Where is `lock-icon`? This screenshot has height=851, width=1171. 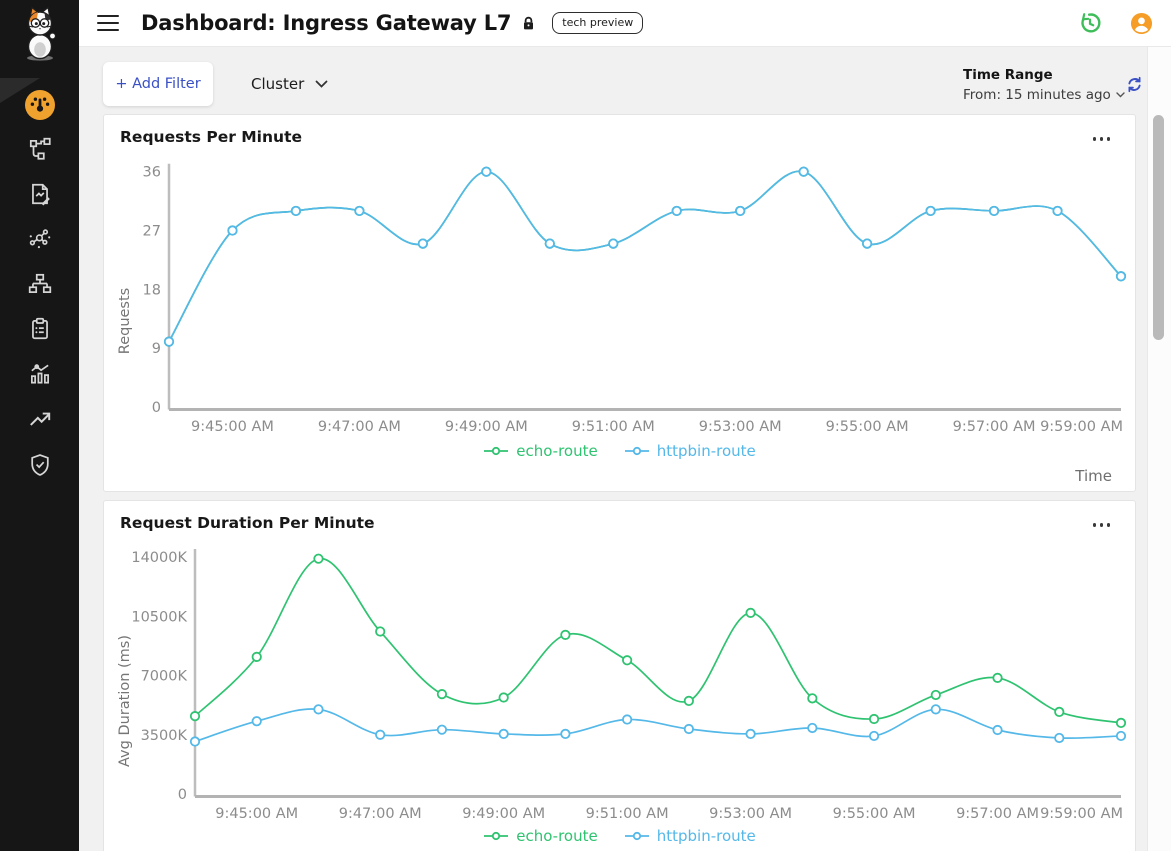 lock-icon is located at coordinates (528, 23).